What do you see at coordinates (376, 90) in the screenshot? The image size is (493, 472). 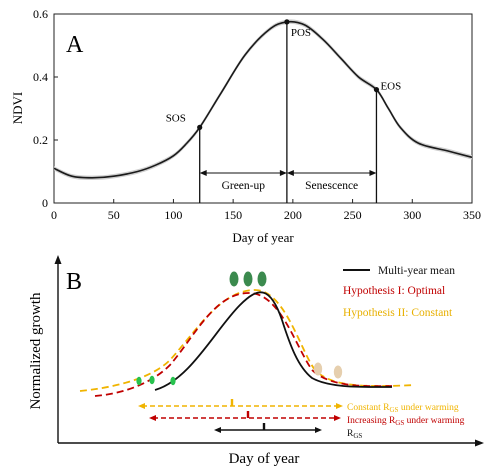 I see `marker-point-eos` at bounding box center [376, 90].